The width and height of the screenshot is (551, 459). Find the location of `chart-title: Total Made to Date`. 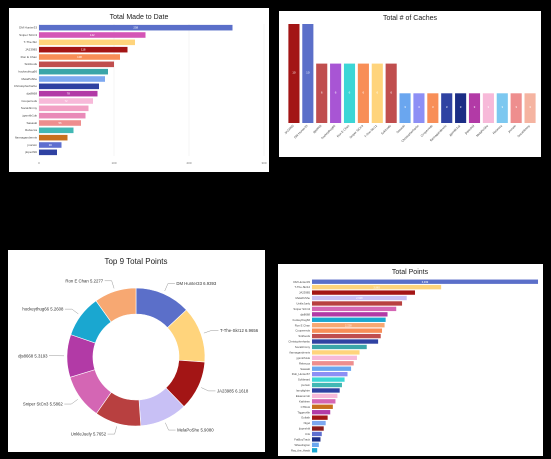

chart-title: Total Made to Date is located at coordinates (139, 17).